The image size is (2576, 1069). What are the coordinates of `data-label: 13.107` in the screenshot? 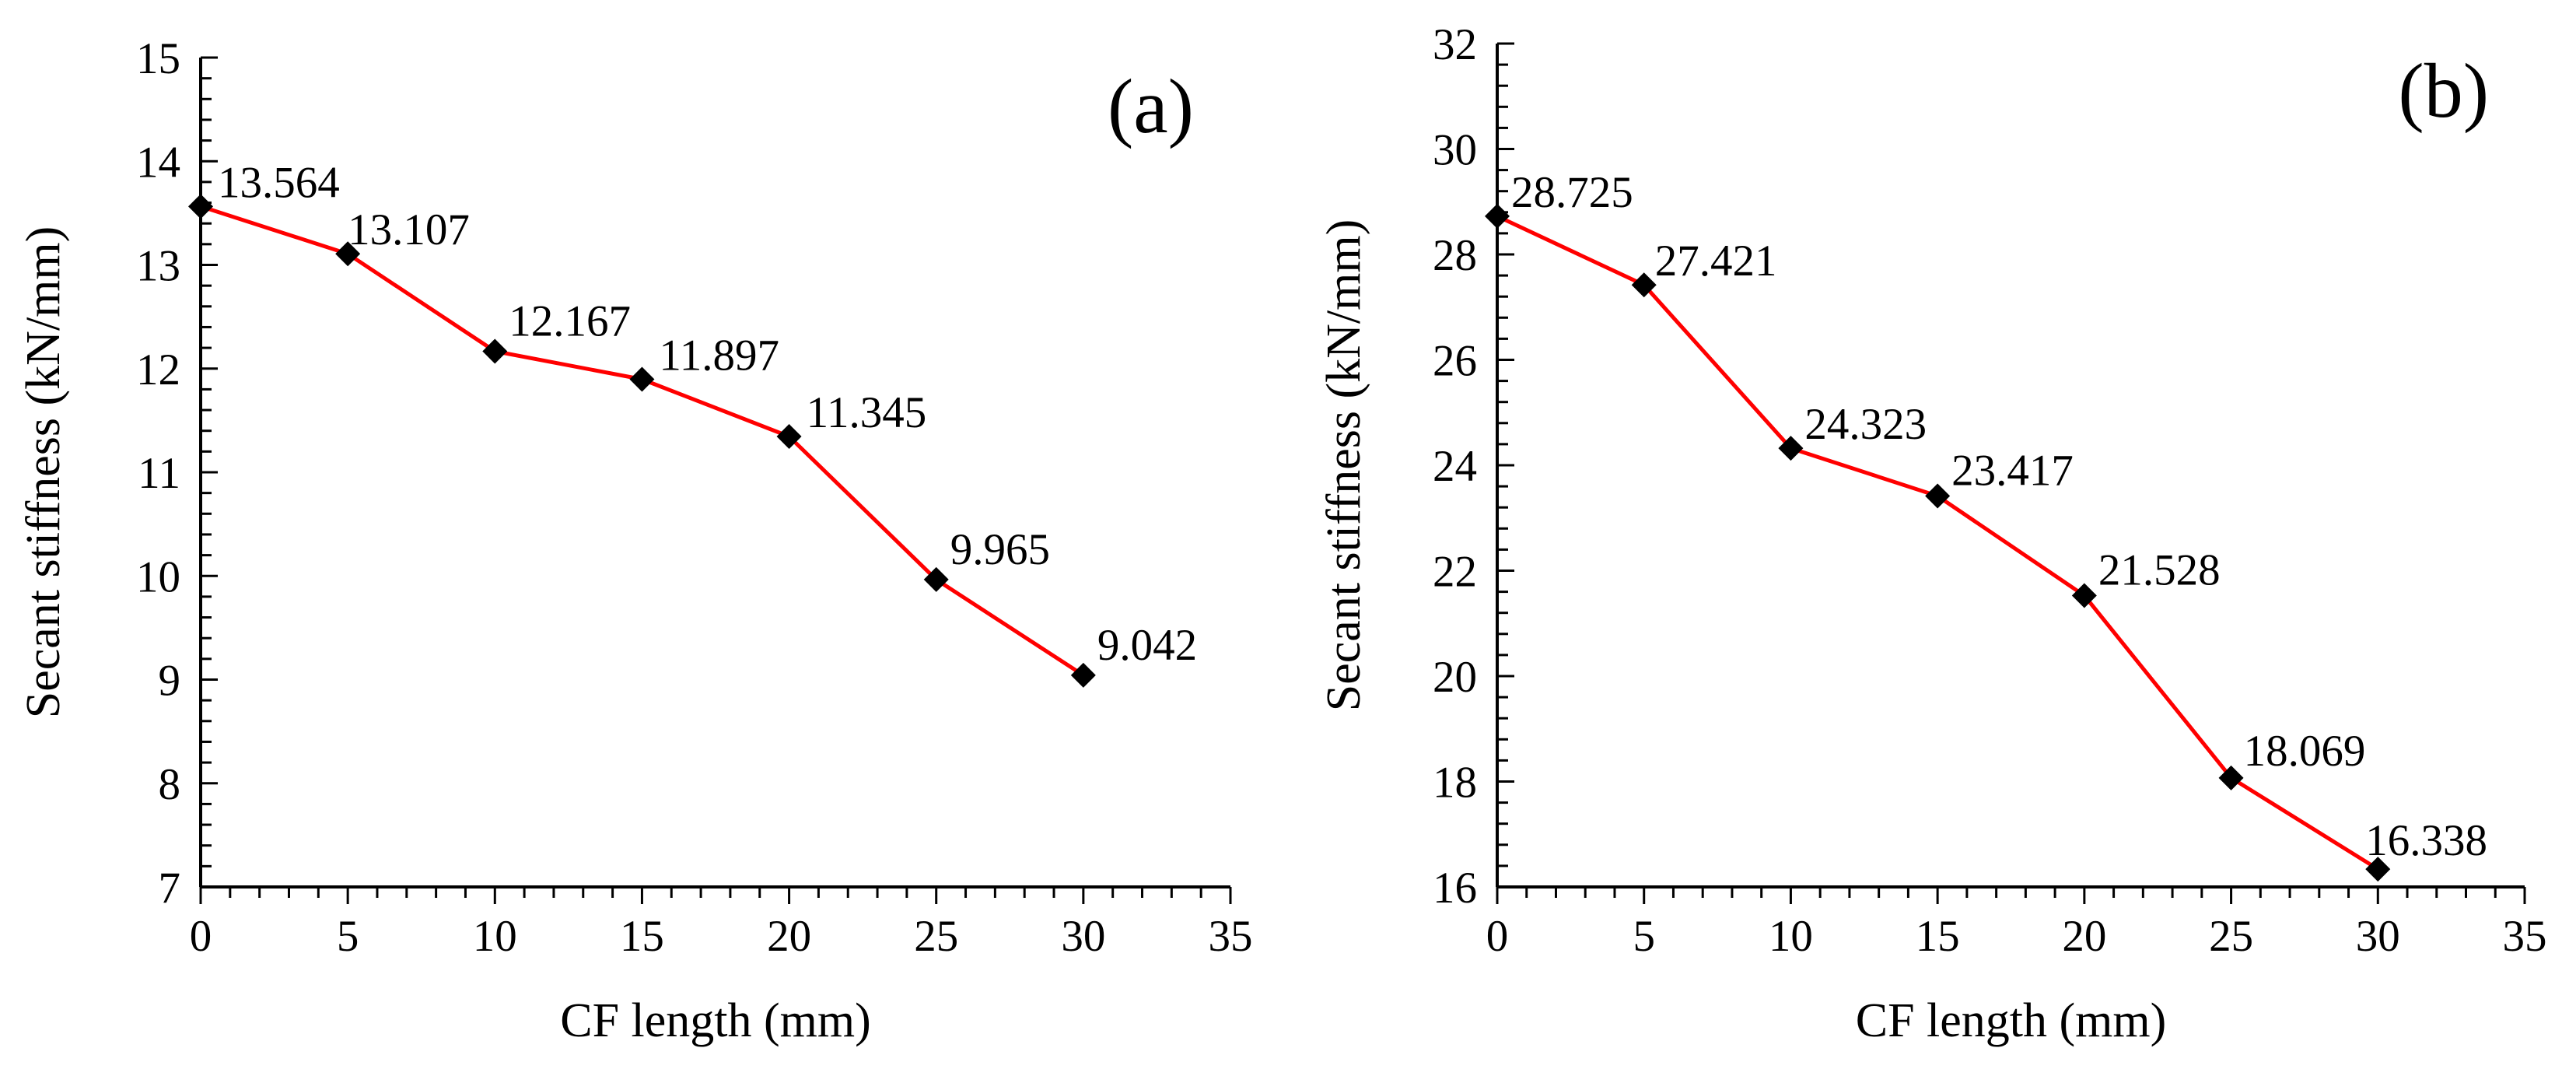 It's located at (409, 229).